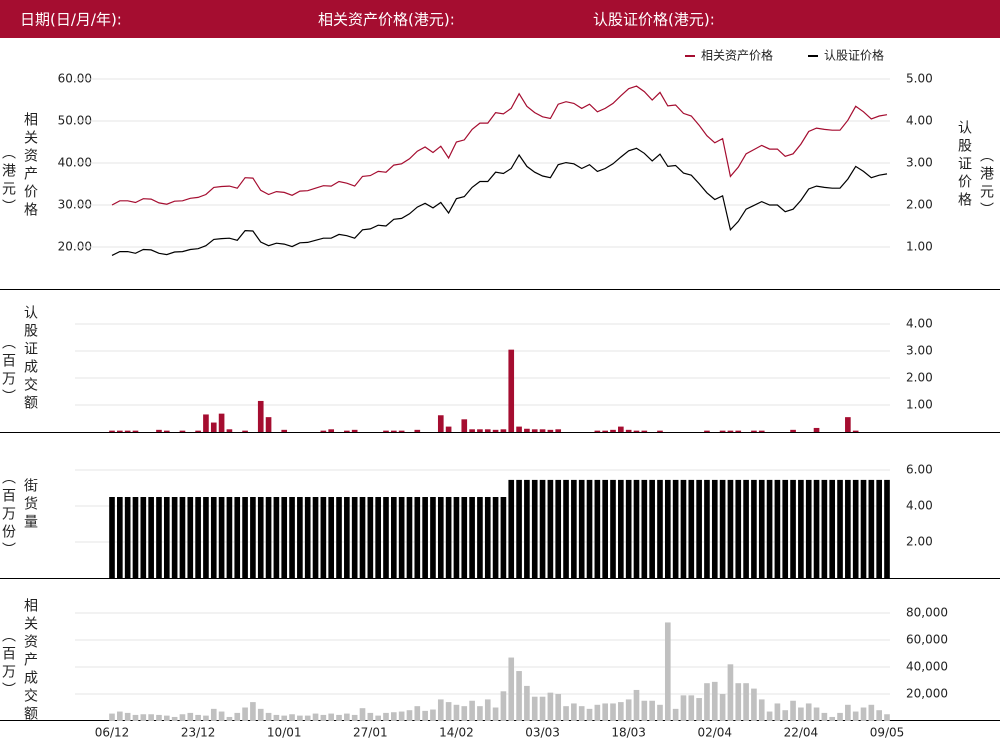 The width and height of the screenshot is (1000, 751). I want to click on x-tick-label: 10/01, so click(284, 733).